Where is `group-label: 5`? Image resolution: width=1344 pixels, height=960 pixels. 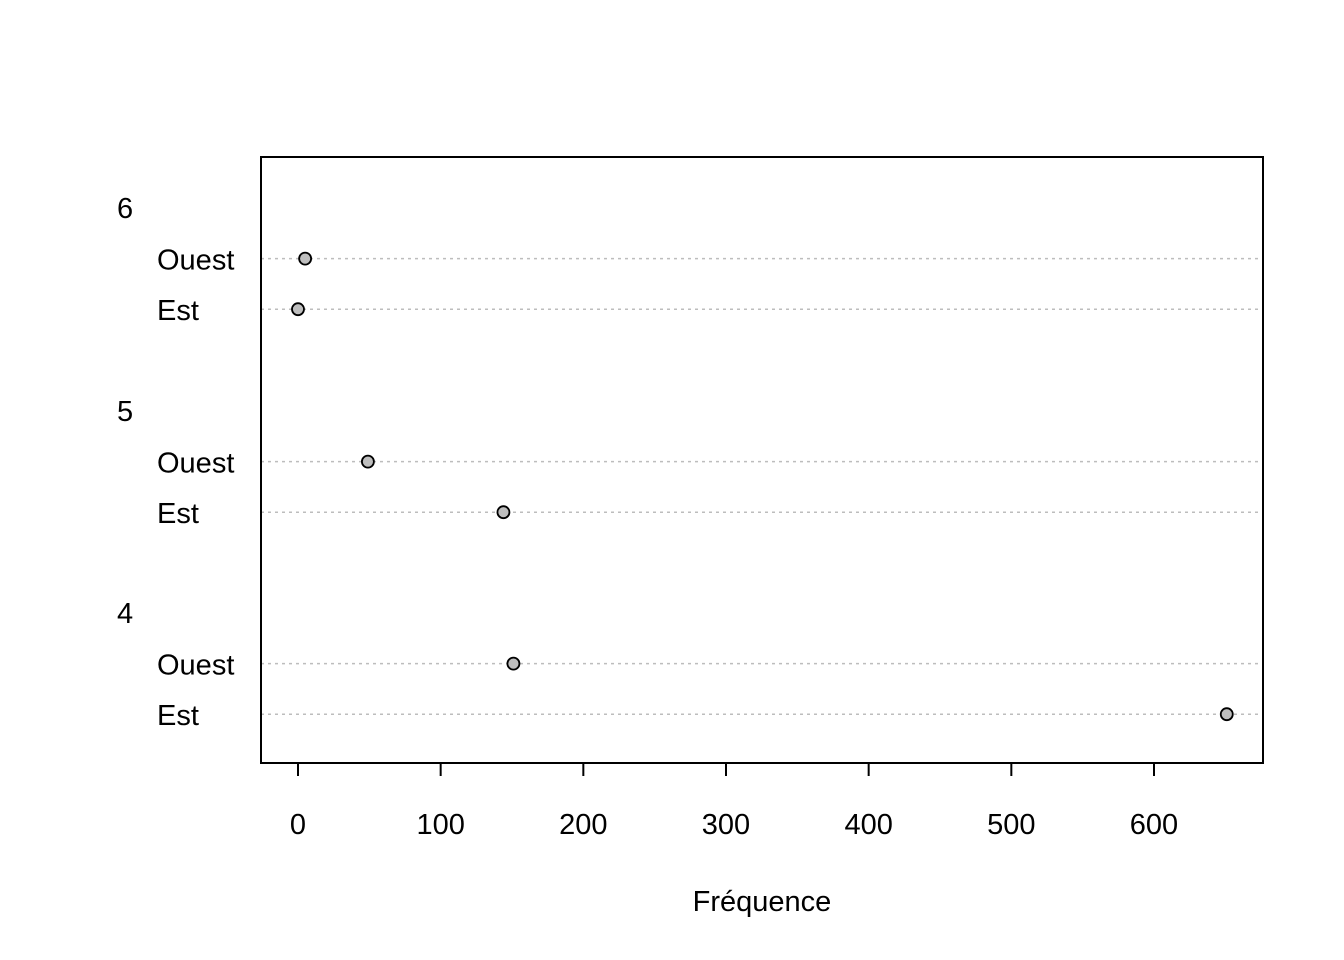 group-label: 5 is located at coordinates (125, 412).